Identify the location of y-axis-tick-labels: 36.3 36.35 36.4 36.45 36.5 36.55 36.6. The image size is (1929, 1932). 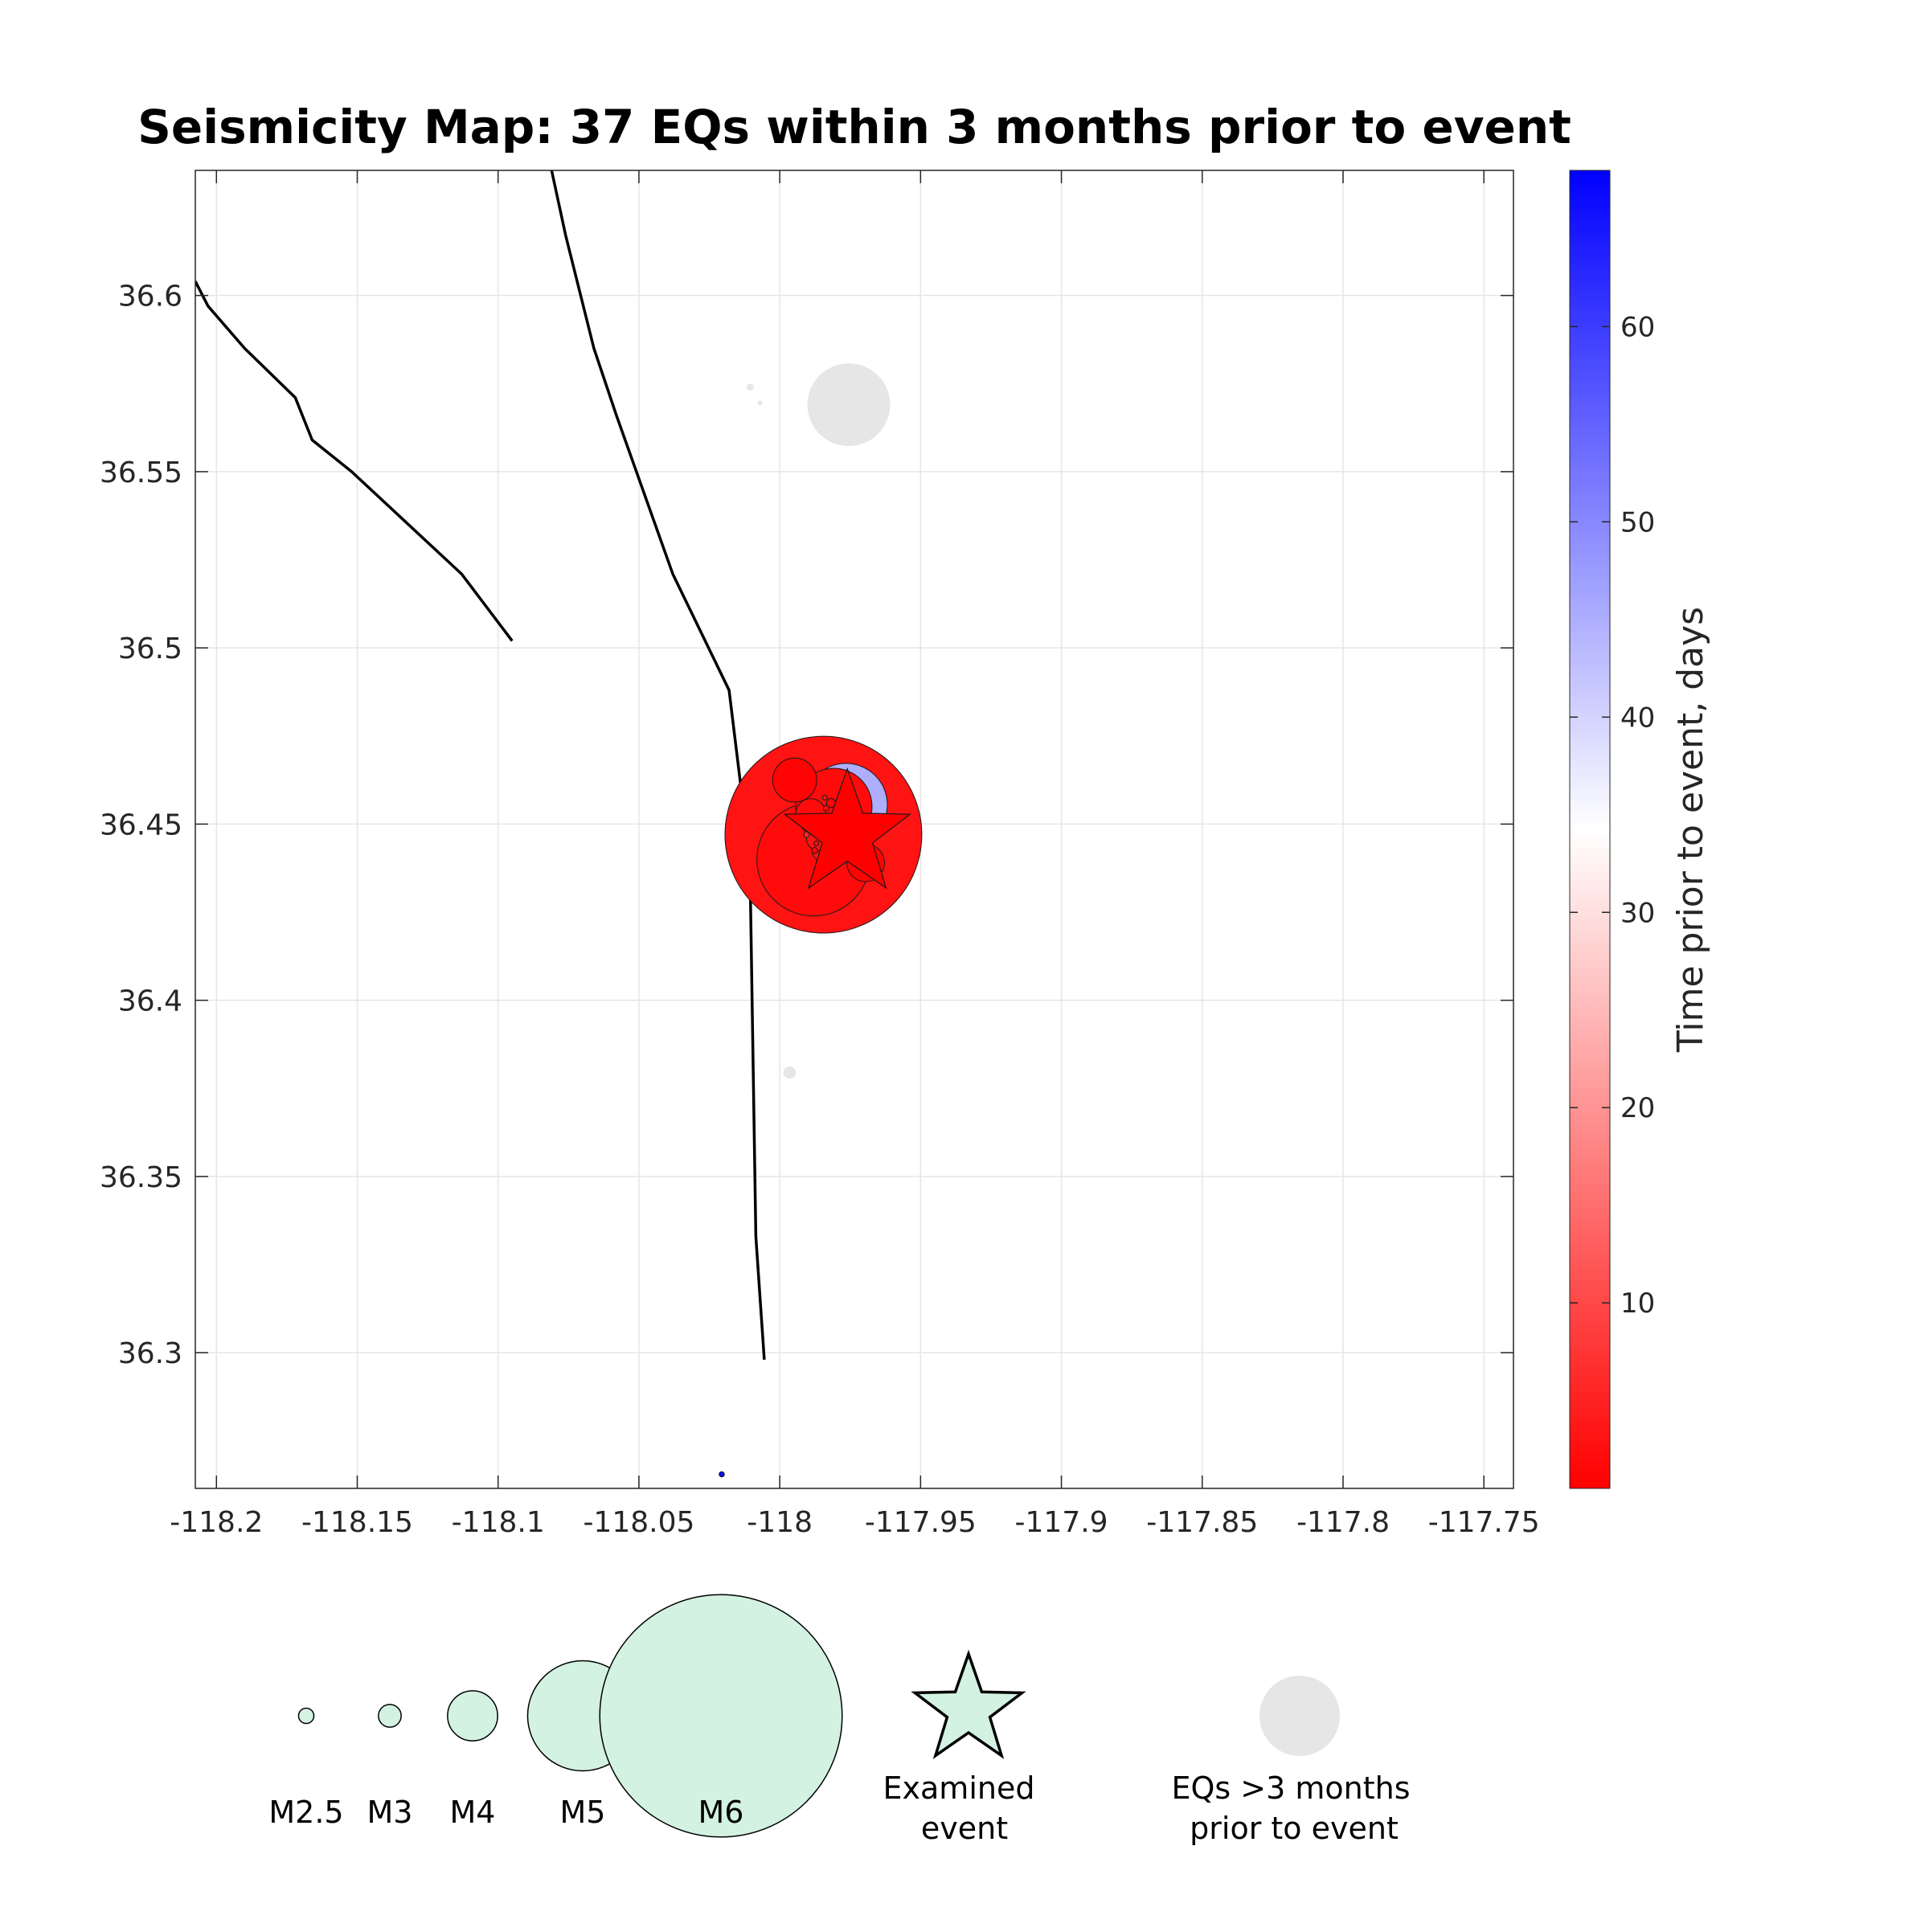
(141, 825).